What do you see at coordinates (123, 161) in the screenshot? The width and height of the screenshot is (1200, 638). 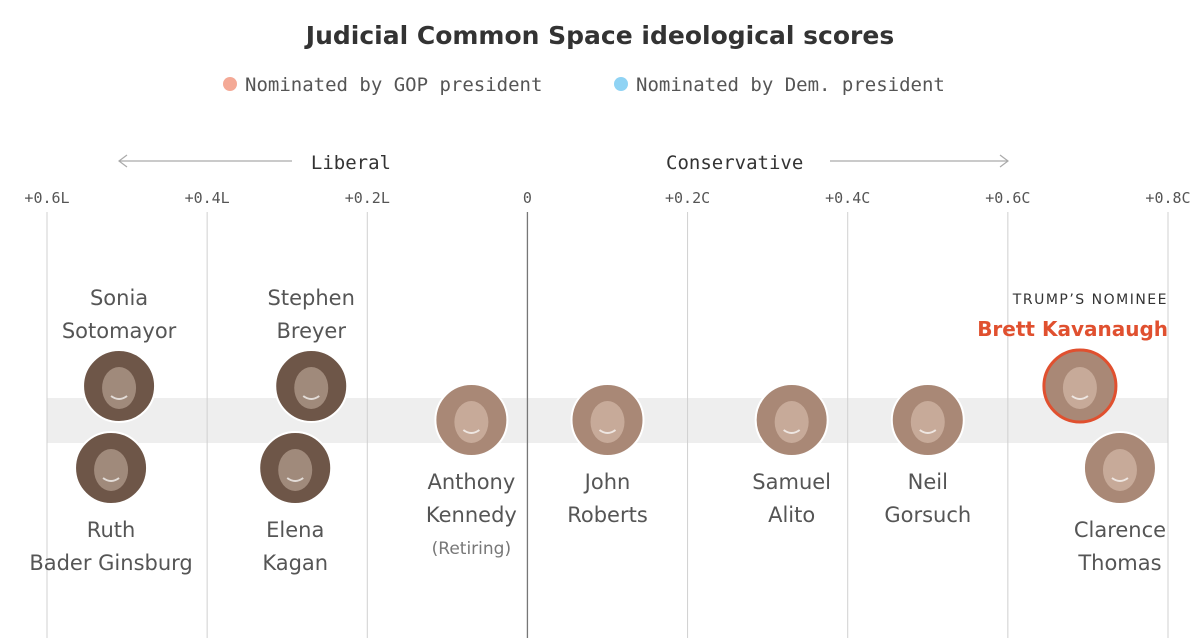 I see `liberal-arrow-head-icon` at bounding box center [123, 161].